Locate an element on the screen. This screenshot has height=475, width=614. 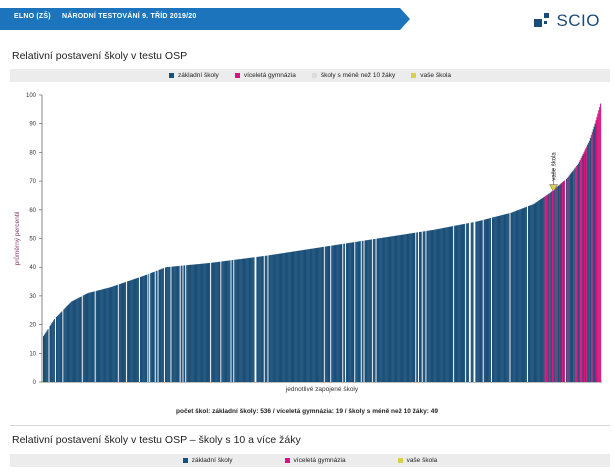
logo-text: SCIO is located at coordinates (578, 20).